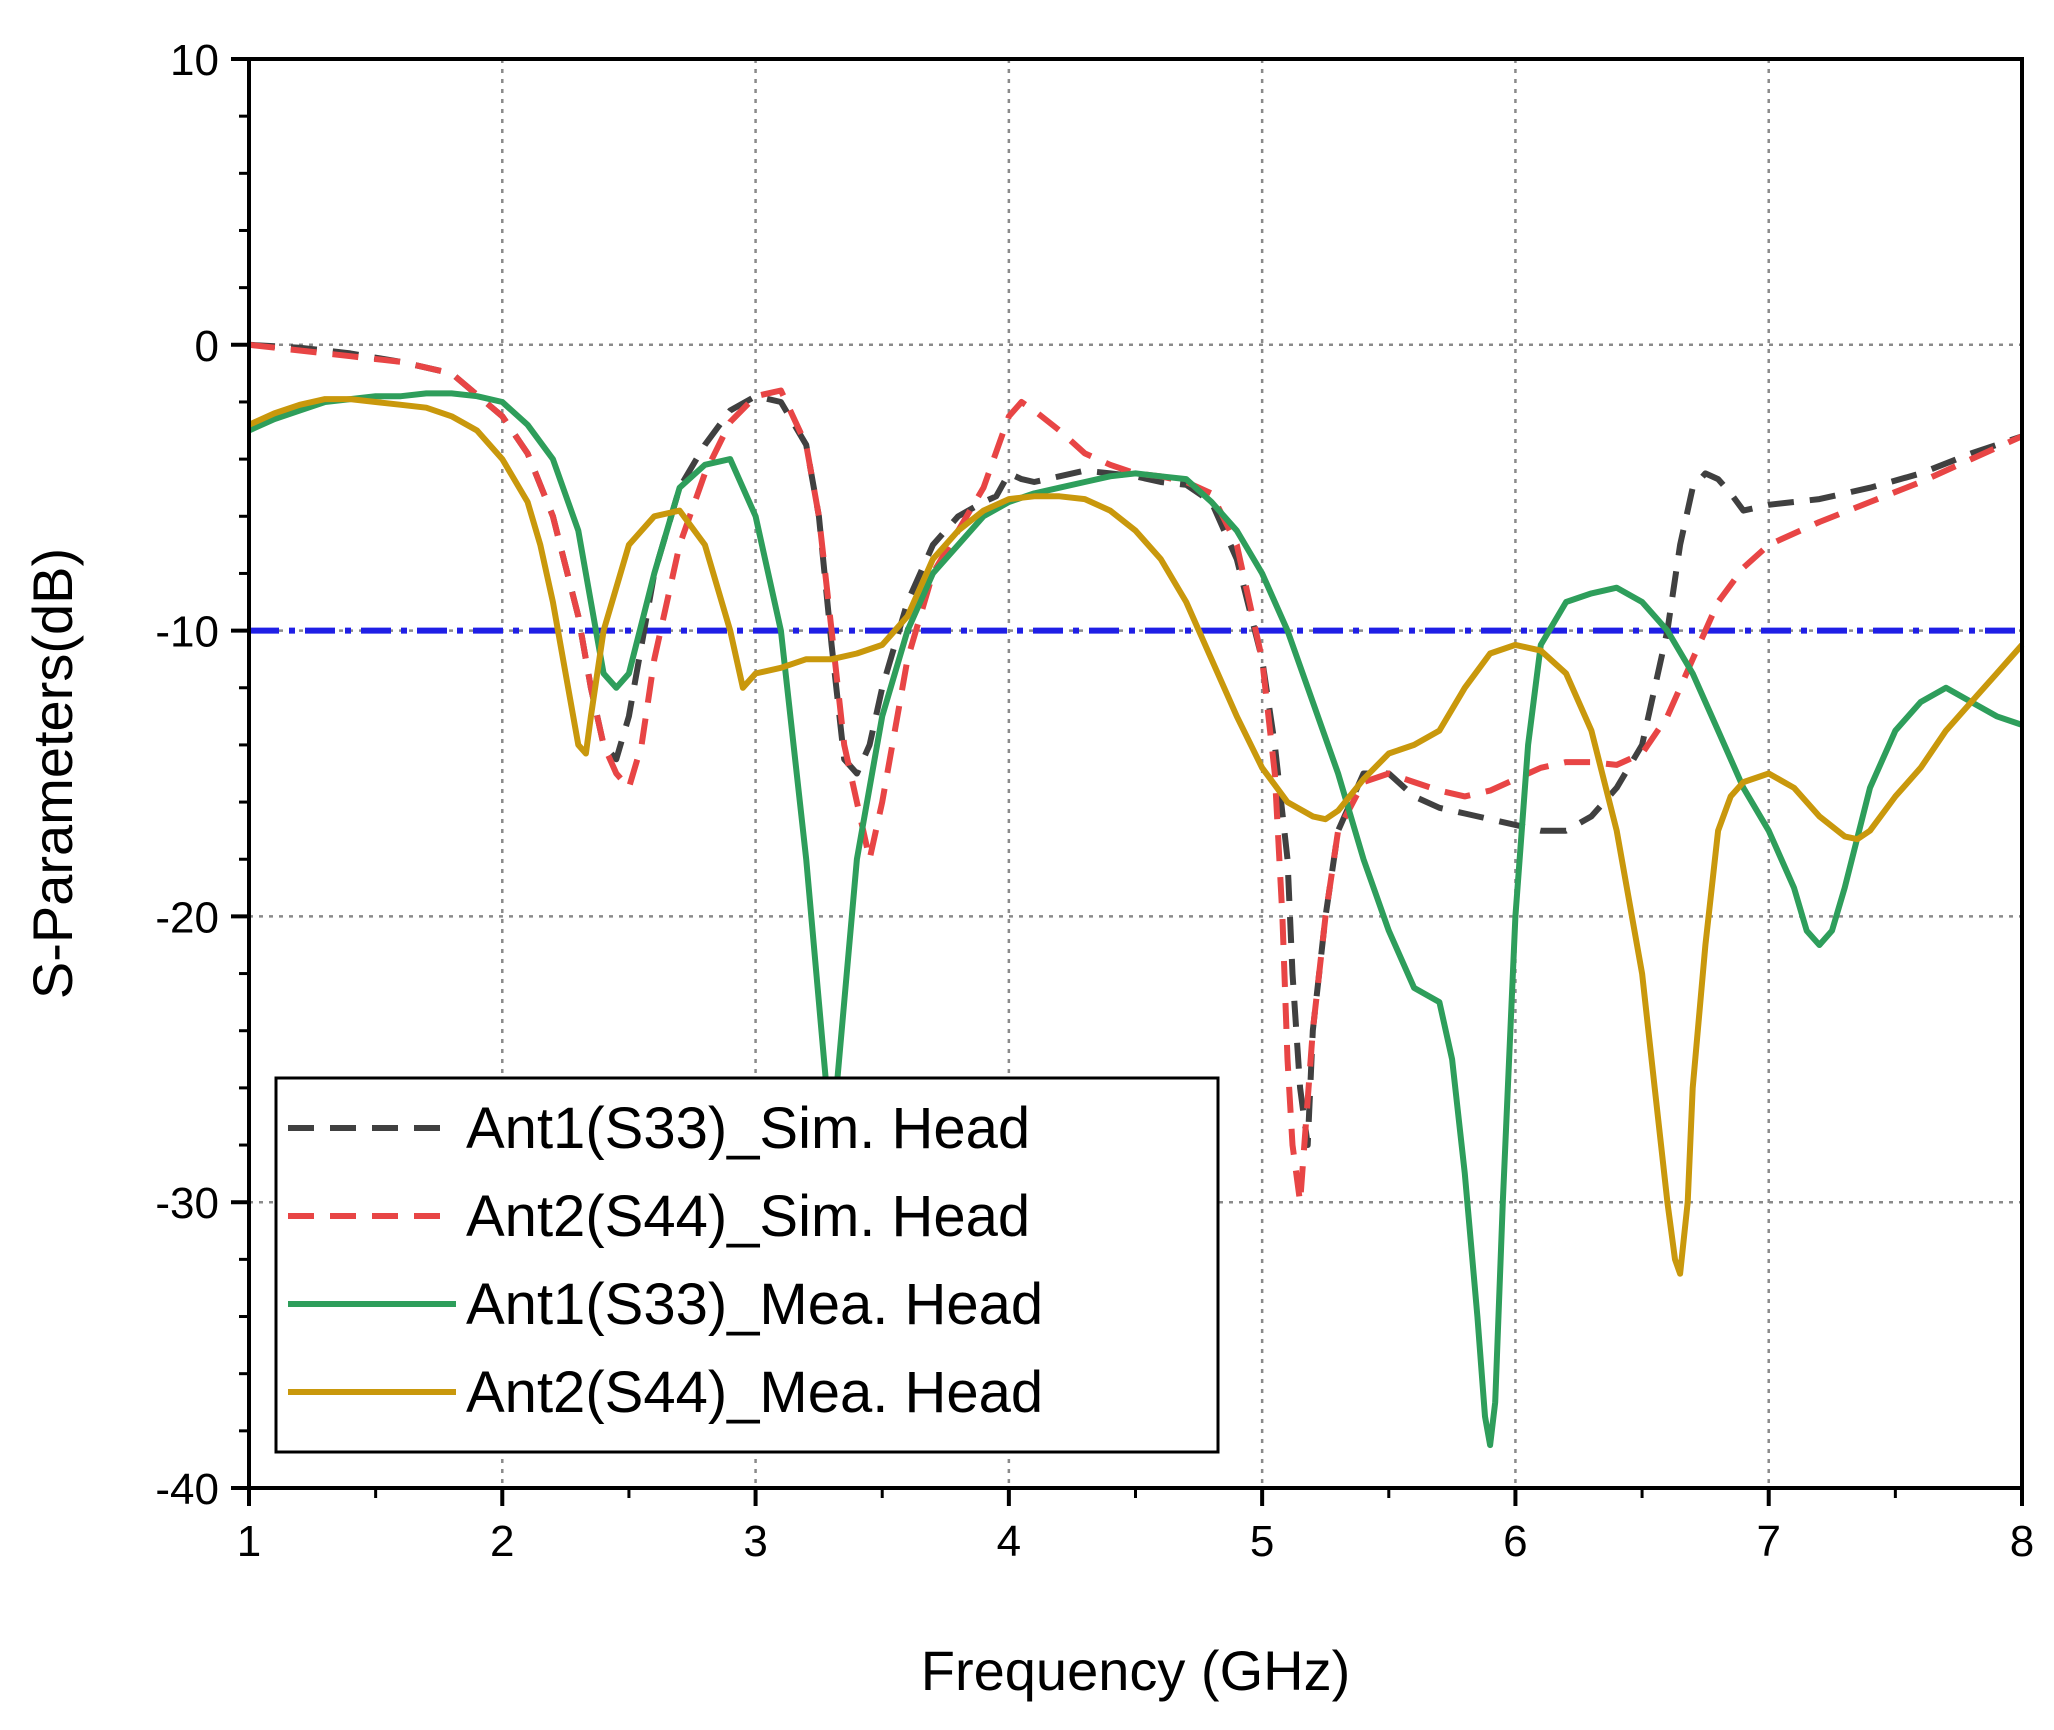  I want to click on y-tick-label: -40, so click(187, 1489).